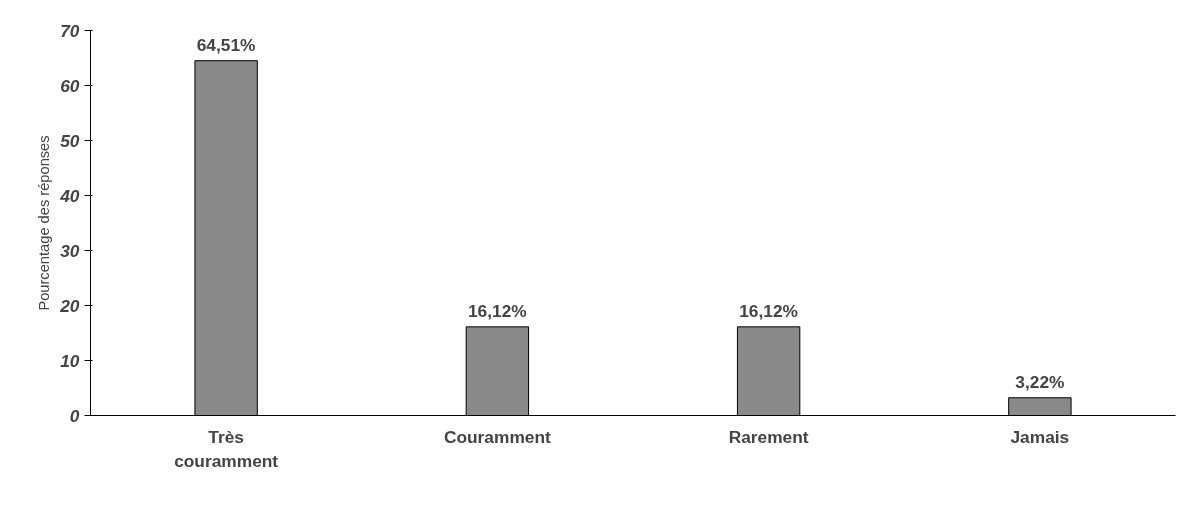  I want to click on y-tick-label: 30, so click(70, 250).